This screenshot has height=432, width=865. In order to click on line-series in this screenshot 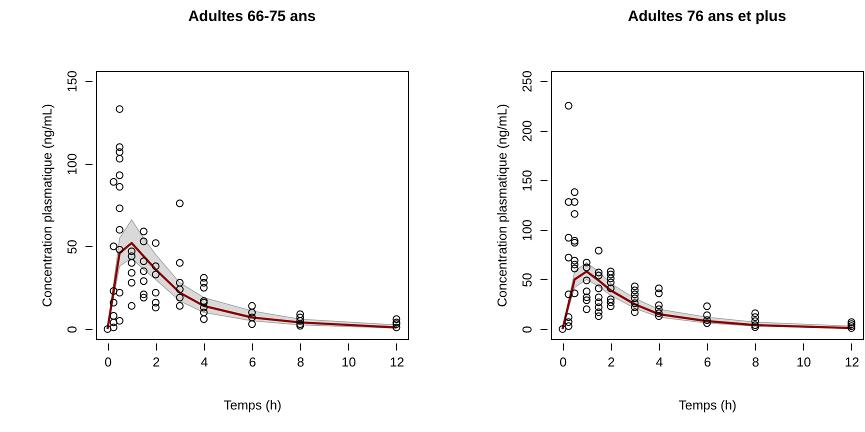, I will do `click(252, 286)`.